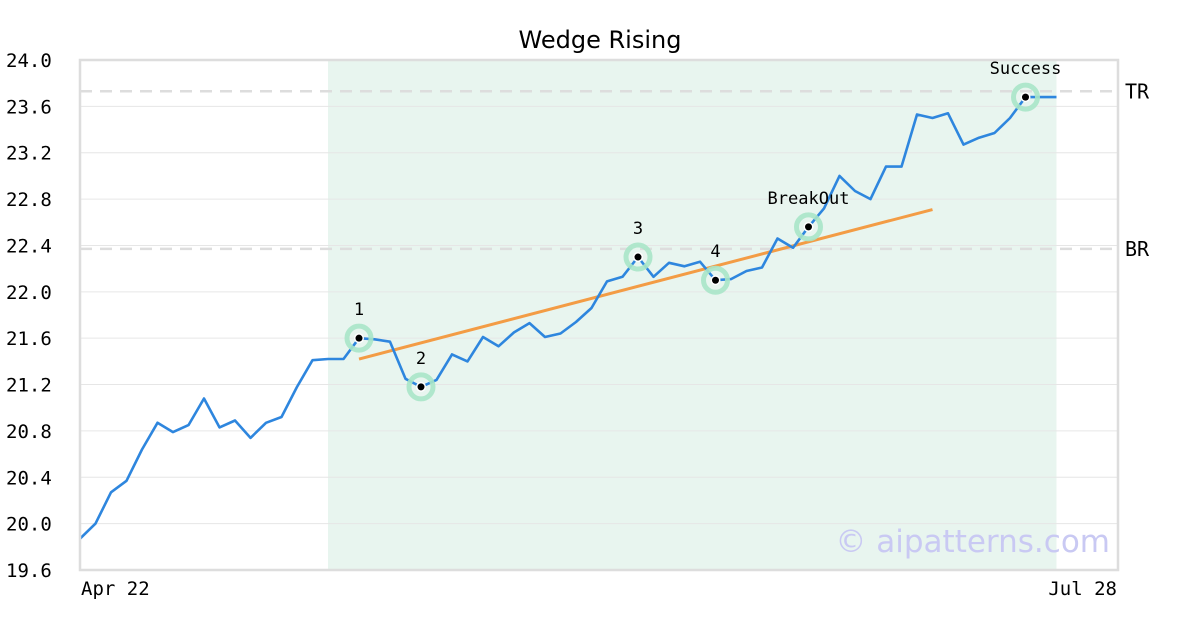 This screenshot has width=1200, height=630. I want to click on y-tick-label: 22.0, so click(29, 293).